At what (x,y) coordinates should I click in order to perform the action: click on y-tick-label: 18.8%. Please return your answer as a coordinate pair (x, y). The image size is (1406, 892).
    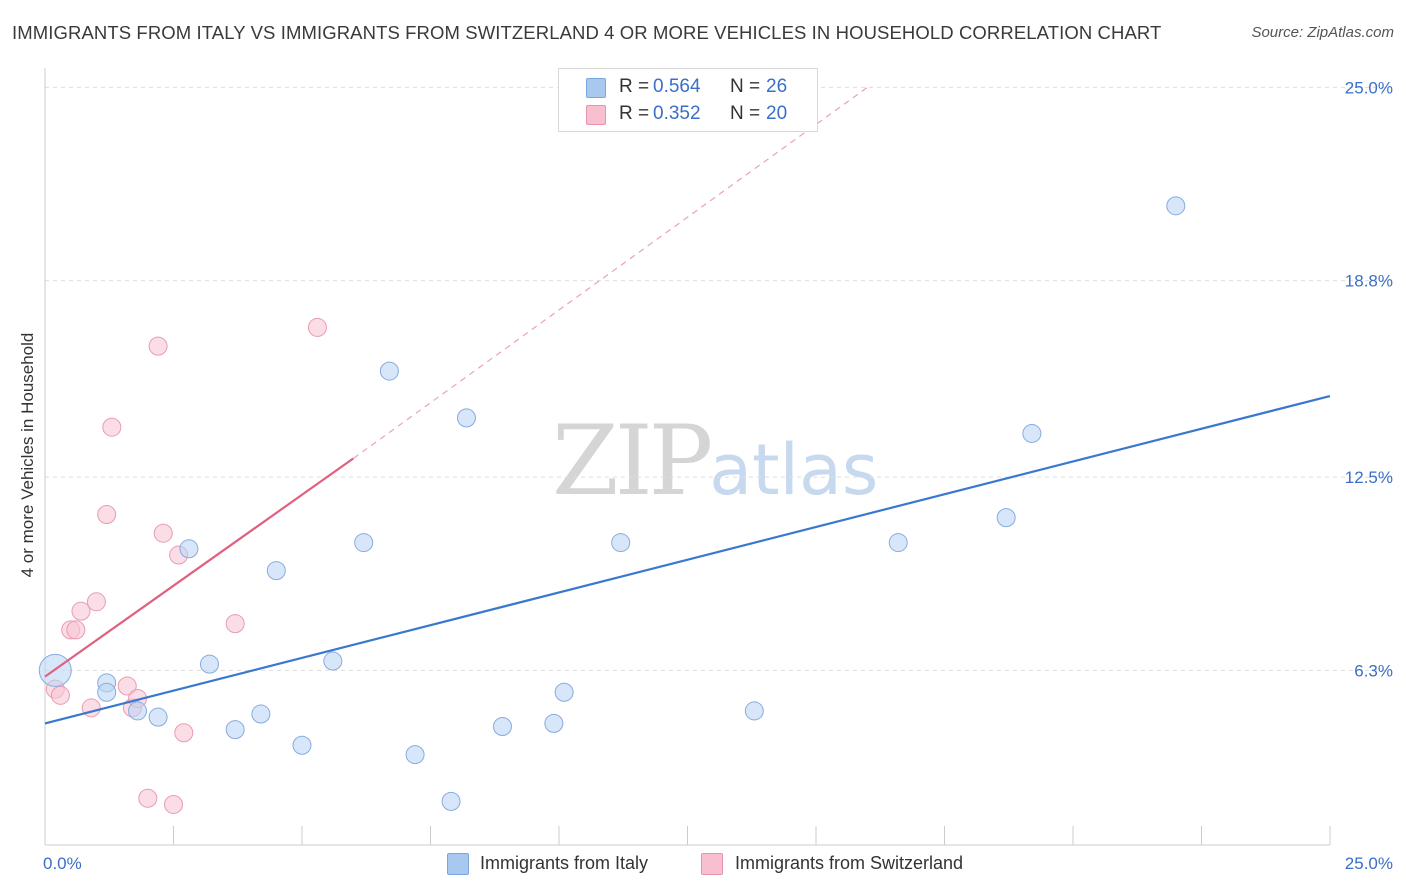
    Looking at the image, I should click on (1369, 281).